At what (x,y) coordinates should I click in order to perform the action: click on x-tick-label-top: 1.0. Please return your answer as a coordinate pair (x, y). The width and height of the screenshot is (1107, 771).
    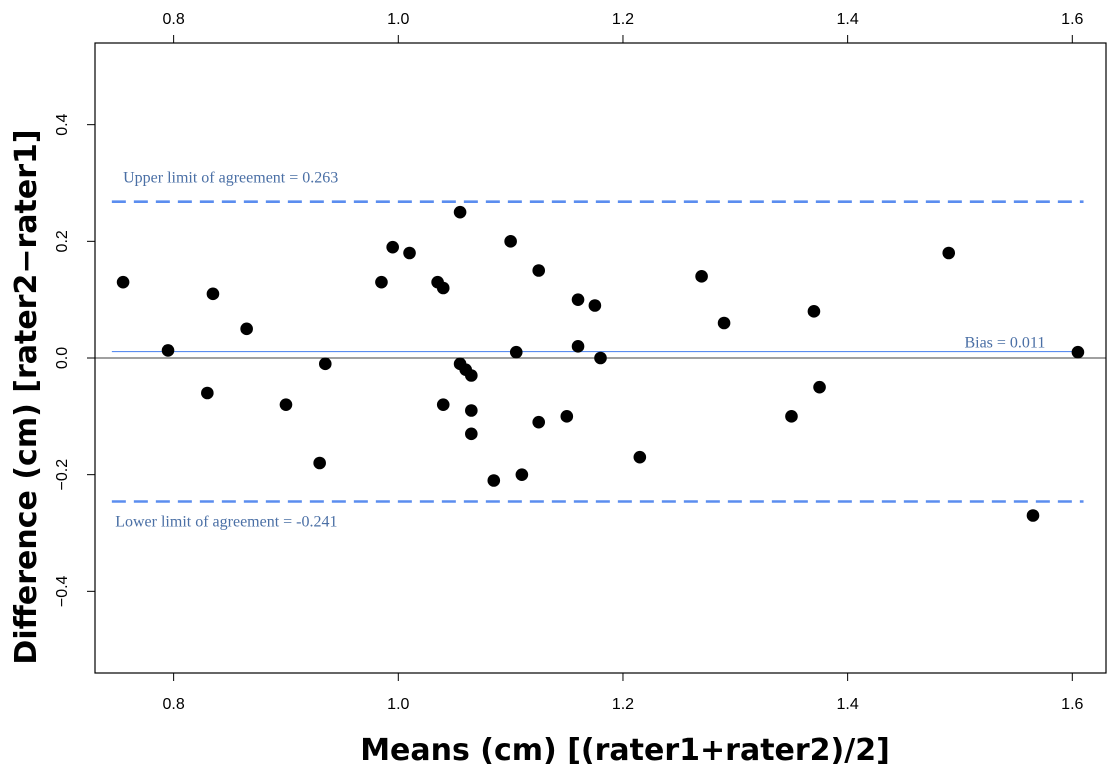
    Looking at the image, I should click on (398, 19).